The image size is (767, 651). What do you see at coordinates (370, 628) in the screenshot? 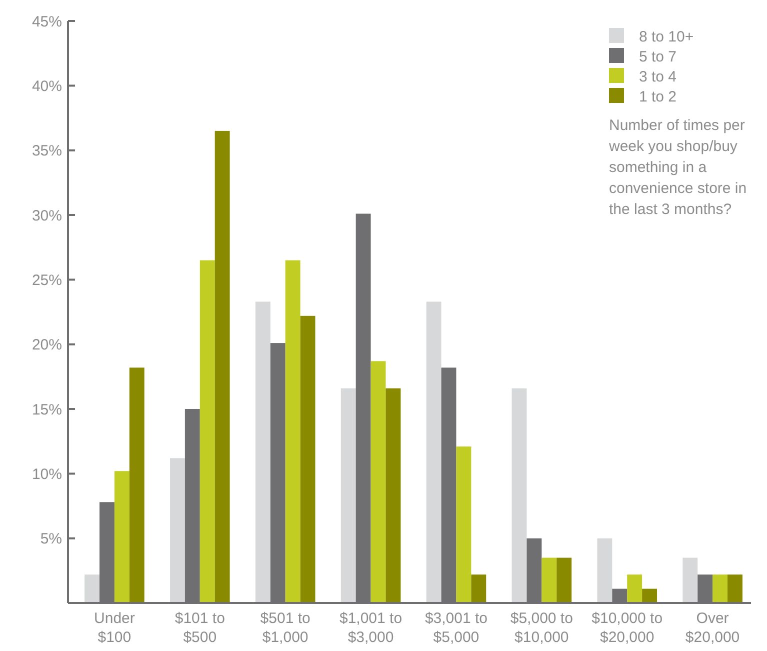
I see `x-tick-label: $1,001 to $3,000` at bounding box center [370, 628].